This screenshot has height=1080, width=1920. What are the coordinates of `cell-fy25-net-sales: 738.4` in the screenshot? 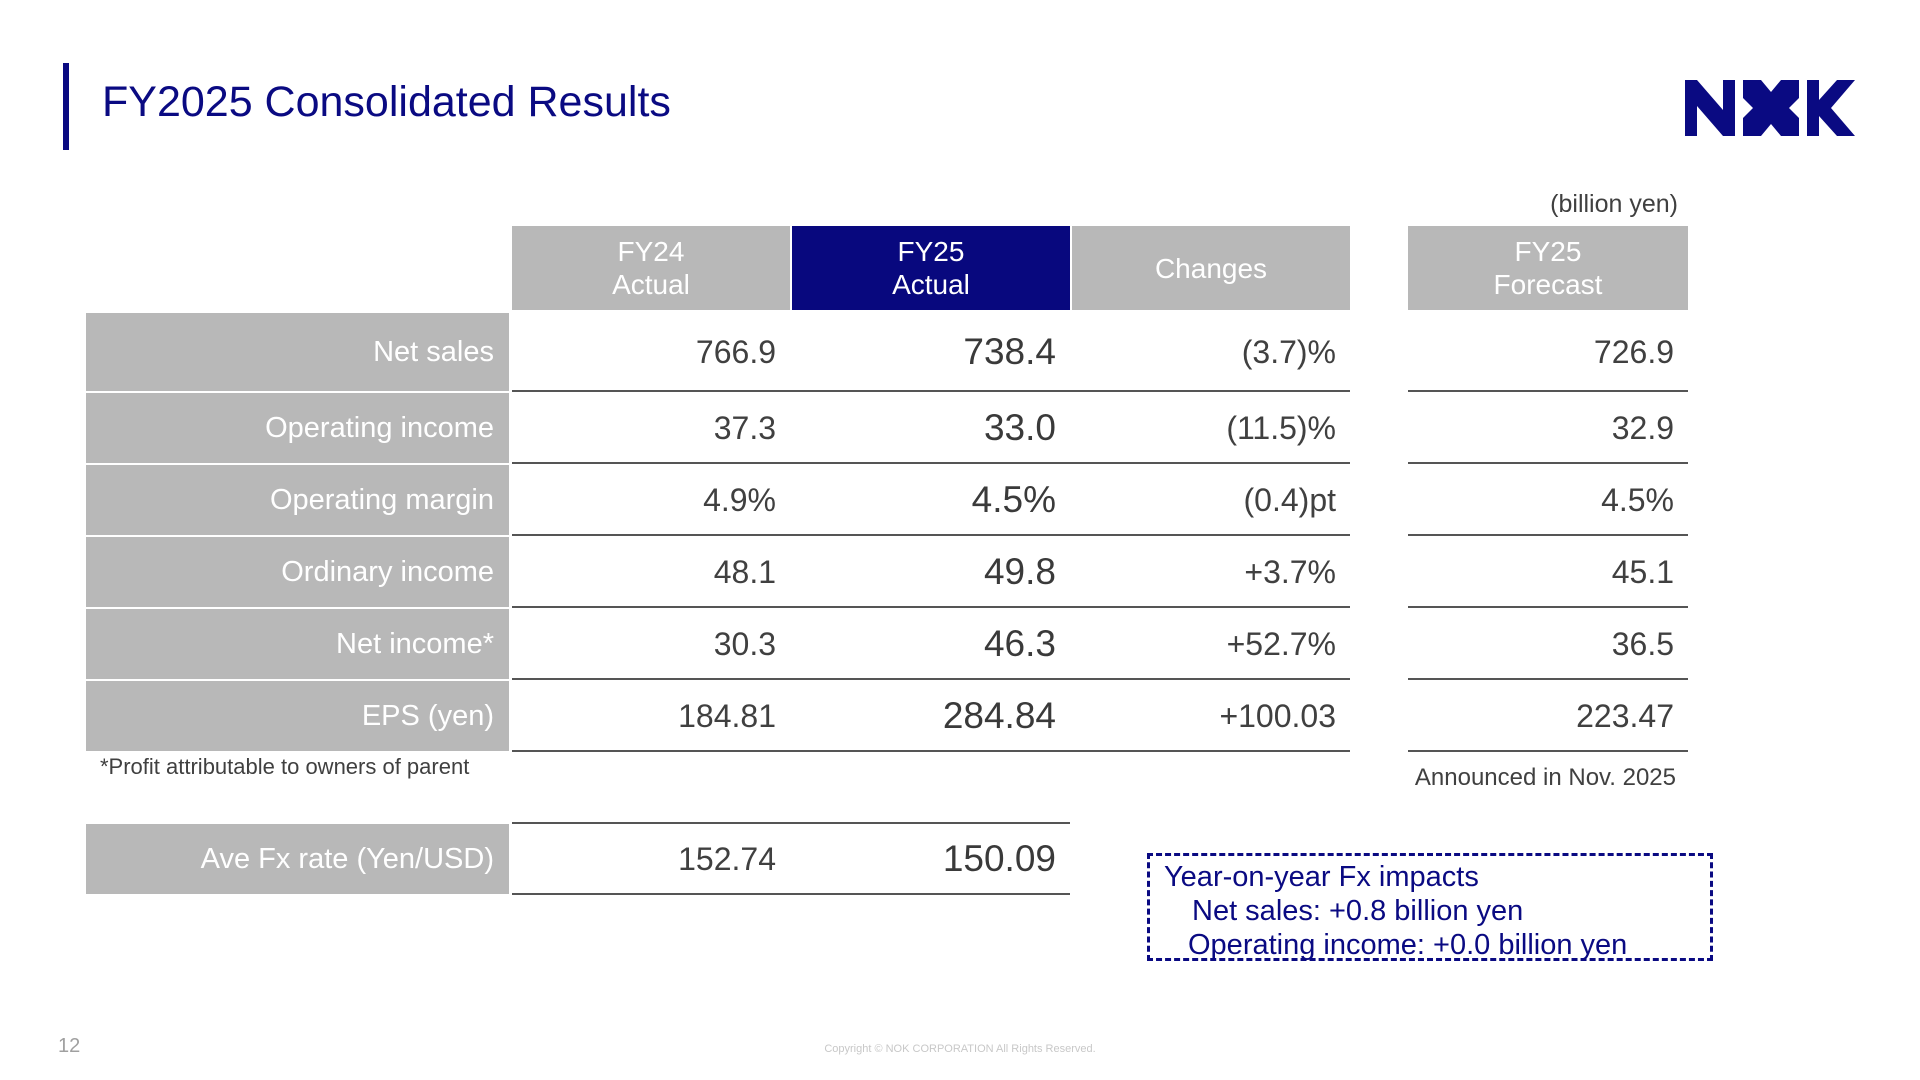 It's located at (1009, 351).